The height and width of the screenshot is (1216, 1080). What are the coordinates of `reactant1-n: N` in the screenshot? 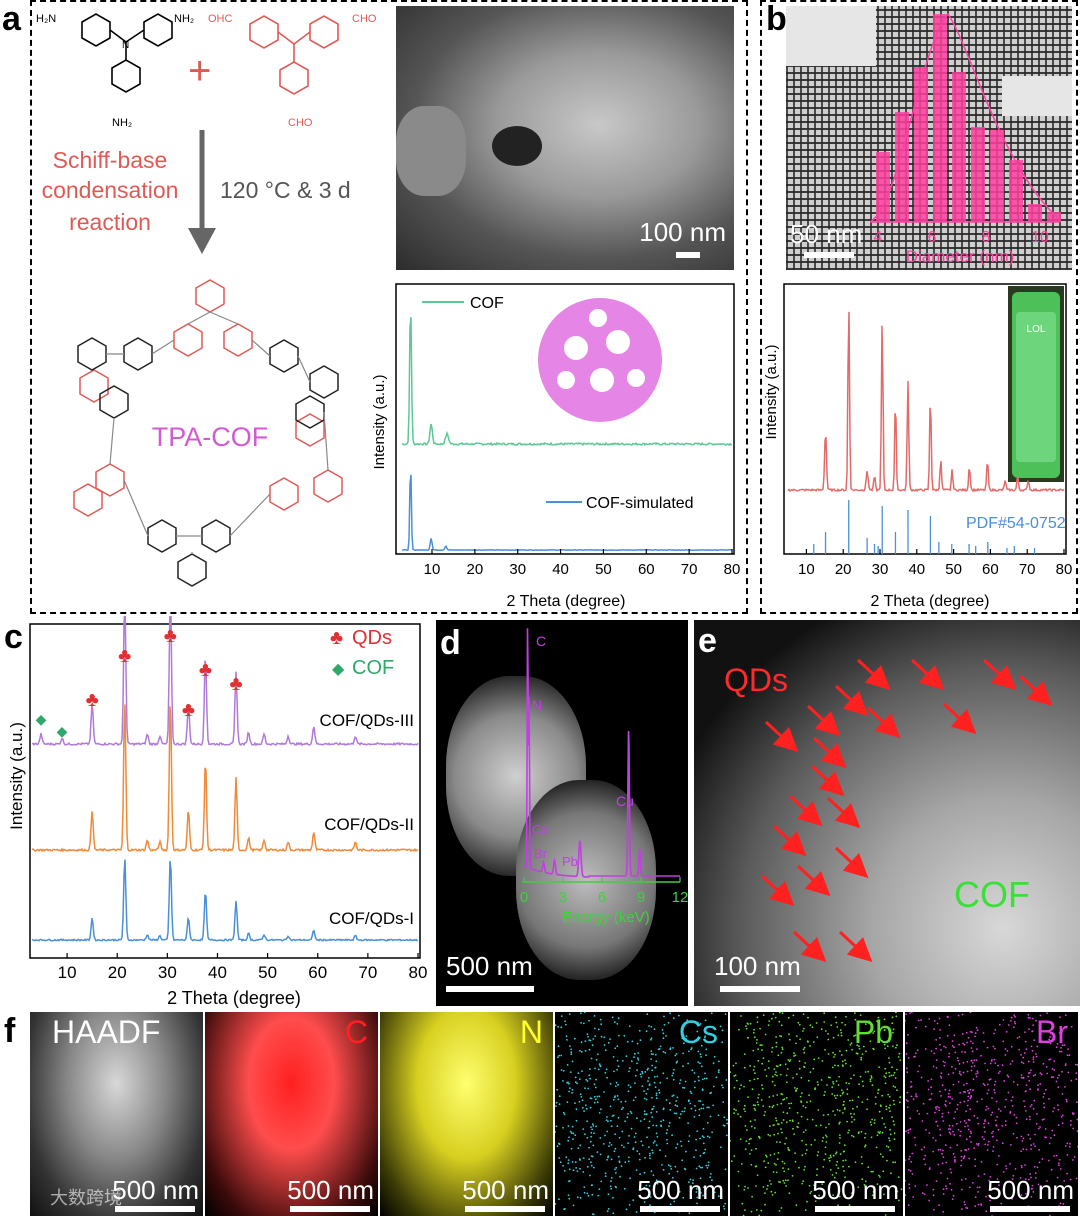 It's located at (125, 45).